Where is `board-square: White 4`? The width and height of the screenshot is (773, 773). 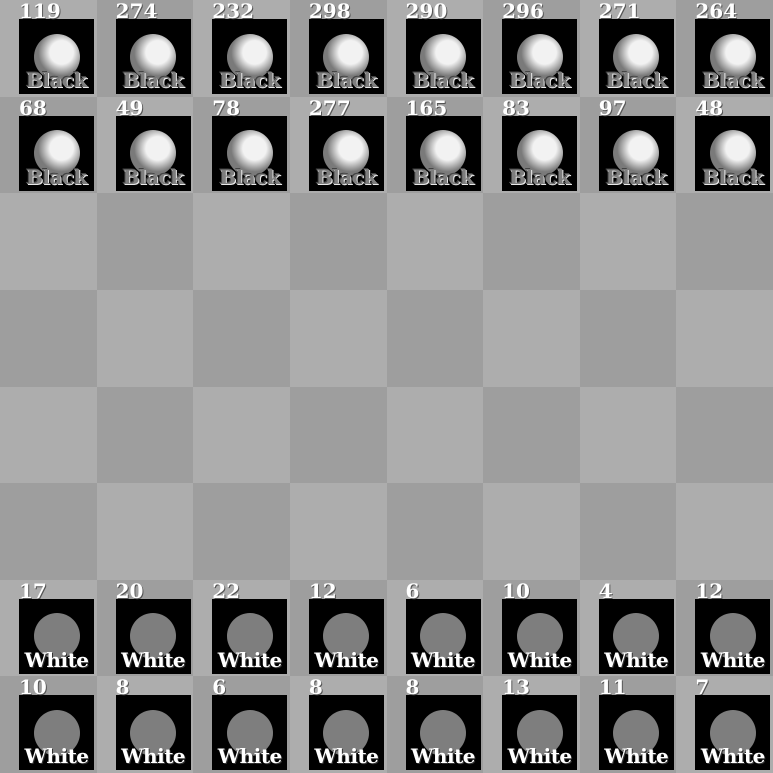
board-square: White 4 is located at coordinates (628, 628).